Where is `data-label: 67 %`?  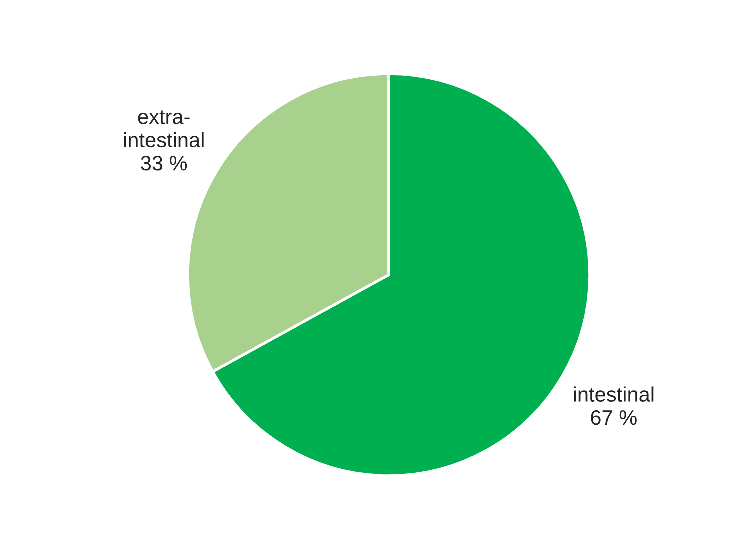
data-label: 67 % is located at coordinates (614, 418).